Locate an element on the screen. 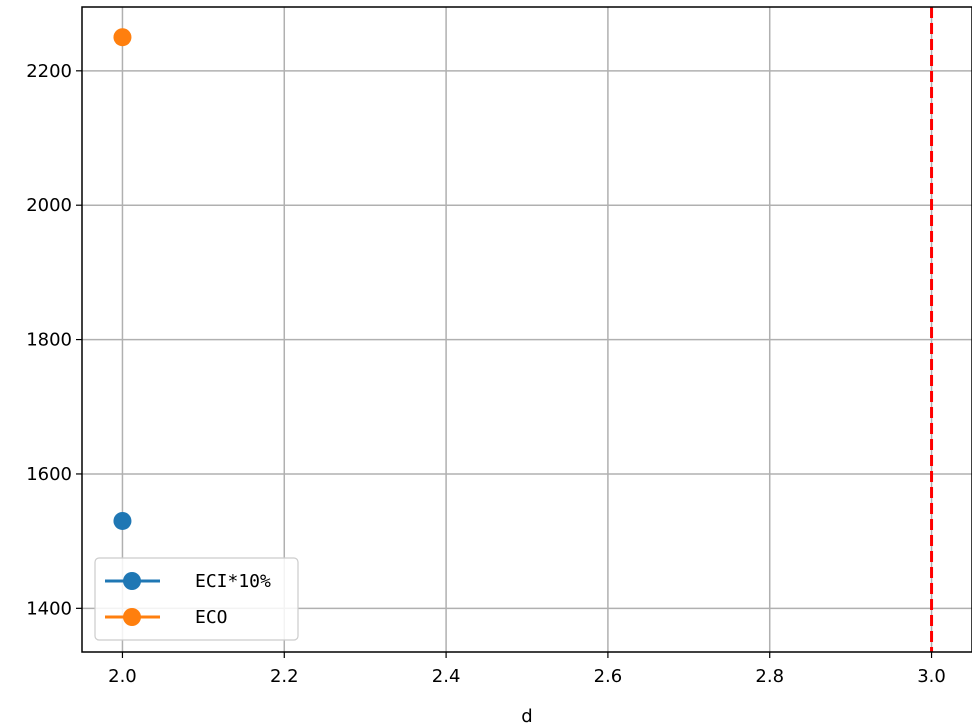 The image size is (972, 725). legend: ECI*10% ECO is located at coordinates (196, 599).